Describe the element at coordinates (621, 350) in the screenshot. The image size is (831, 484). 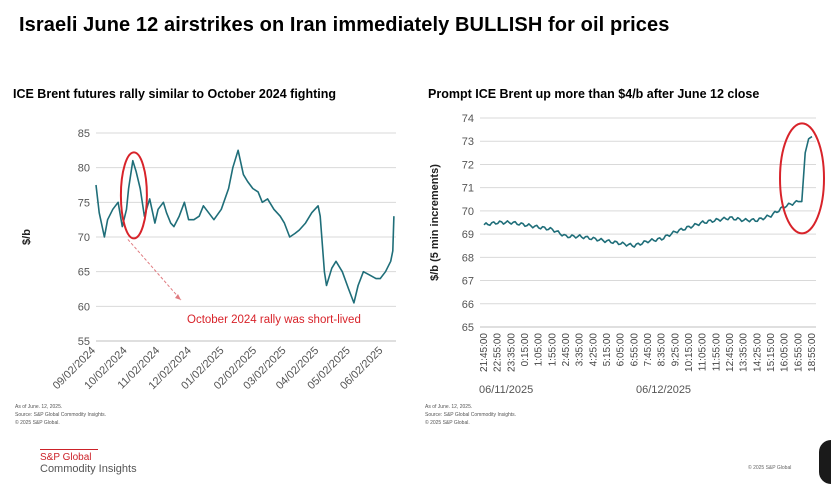
I see `x-tick-label: 6:05:00` at that location.